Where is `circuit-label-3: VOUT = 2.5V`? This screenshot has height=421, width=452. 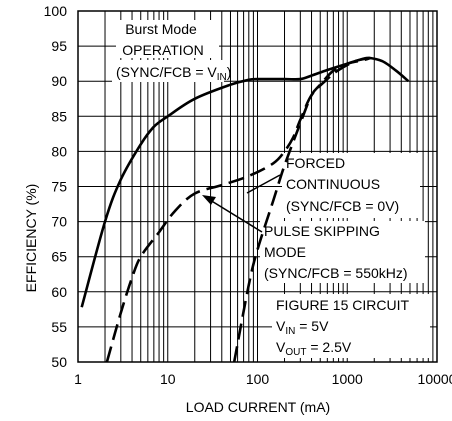 circuit-label-3: VOUT = 2.5V is located at coordinates (314, 348).